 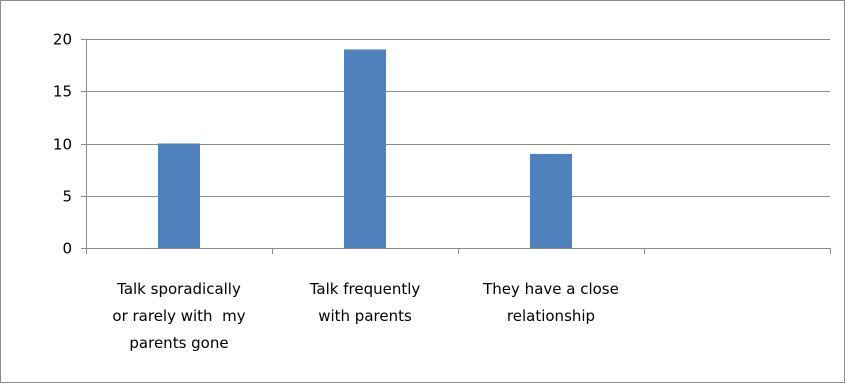 What do you see at coordinates (67, 197) in the screenshot?
I see `y-tick-label: 5` at bounding box center [67, 197].